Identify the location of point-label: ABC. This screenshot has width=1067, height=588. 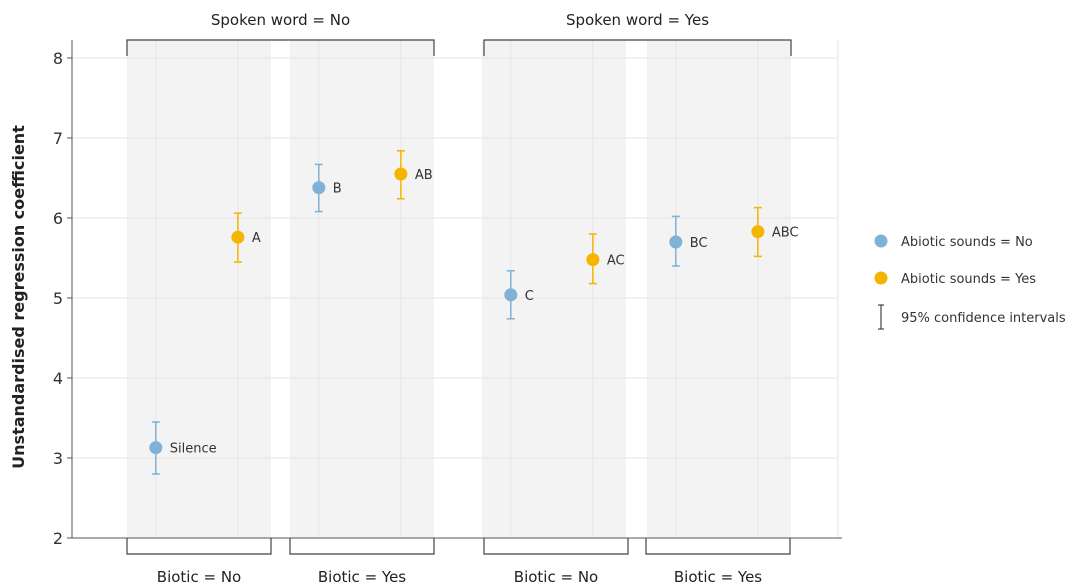
(785, 233).